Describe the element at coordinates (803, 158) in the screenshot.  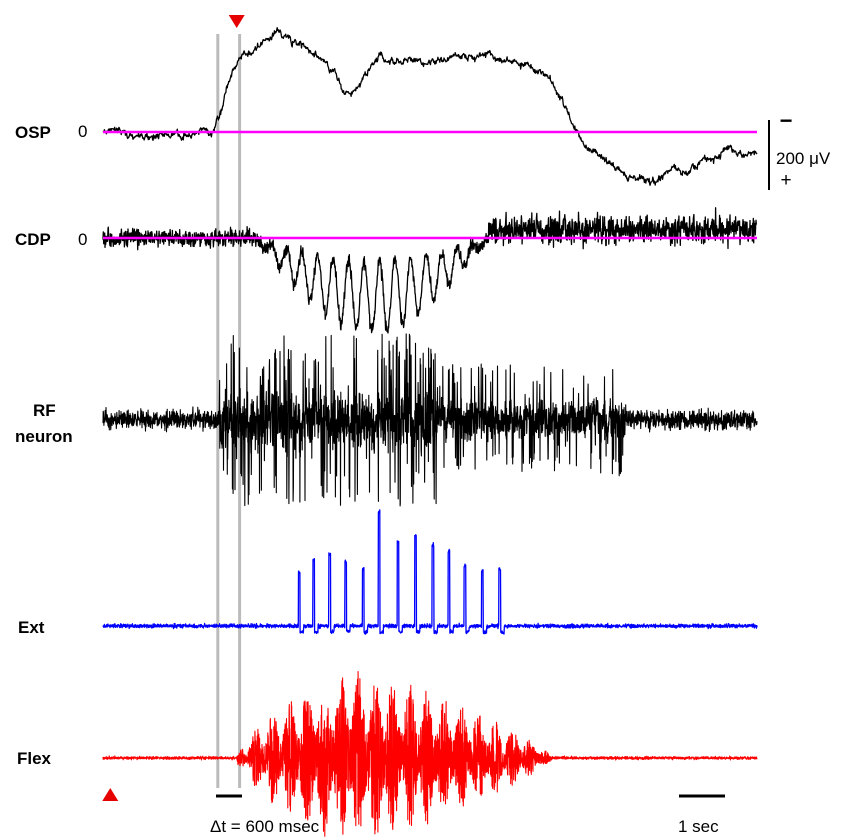
I see `voltage-scale-label: 200 μV` at that location.